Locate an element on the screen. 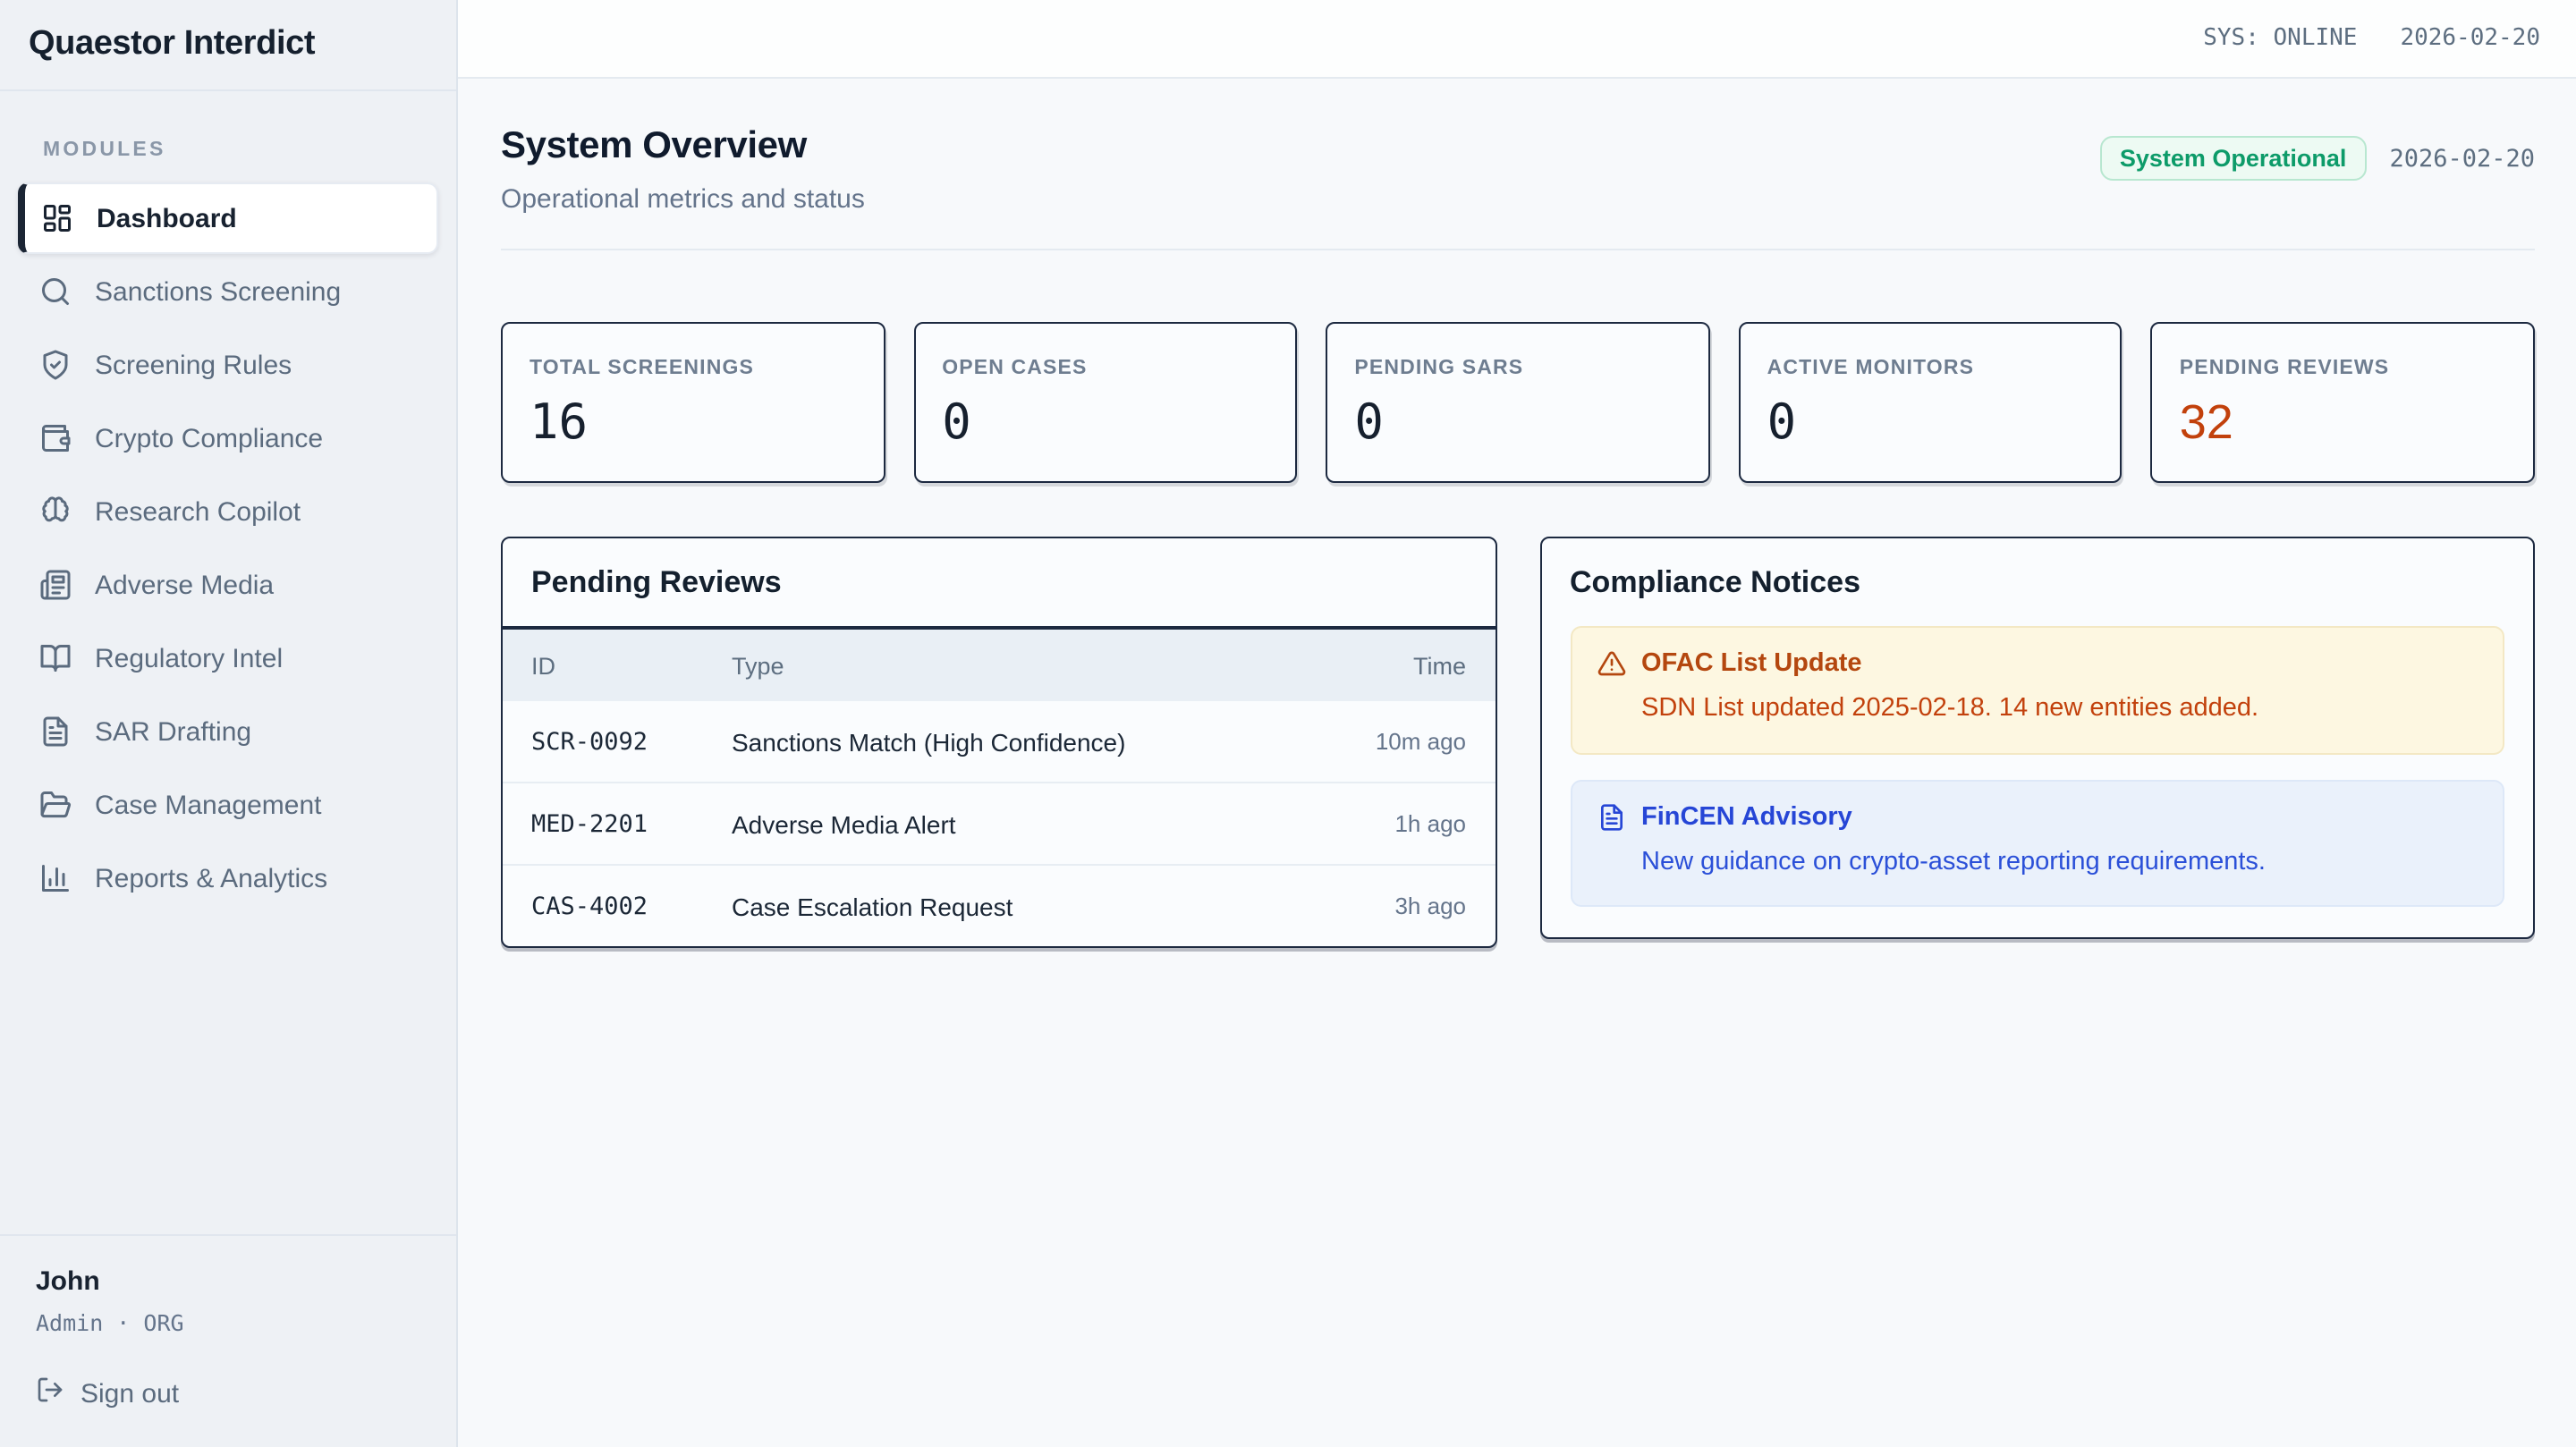  metric-value: 32 is located at coordinates (2206, 422).